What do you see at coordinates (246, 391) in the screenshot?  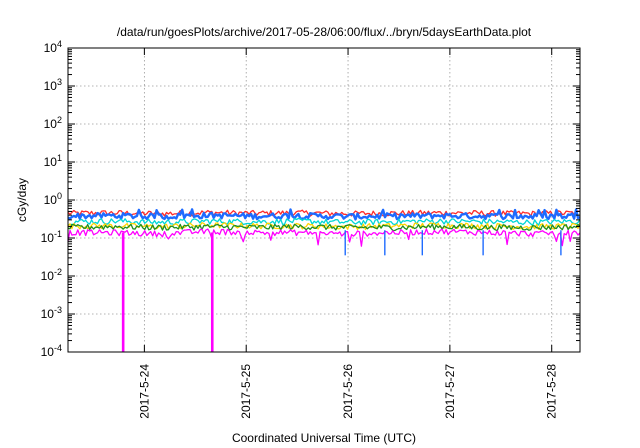 I see `x-tick-label: 2017-5-25` at bounding box center [246, 391].